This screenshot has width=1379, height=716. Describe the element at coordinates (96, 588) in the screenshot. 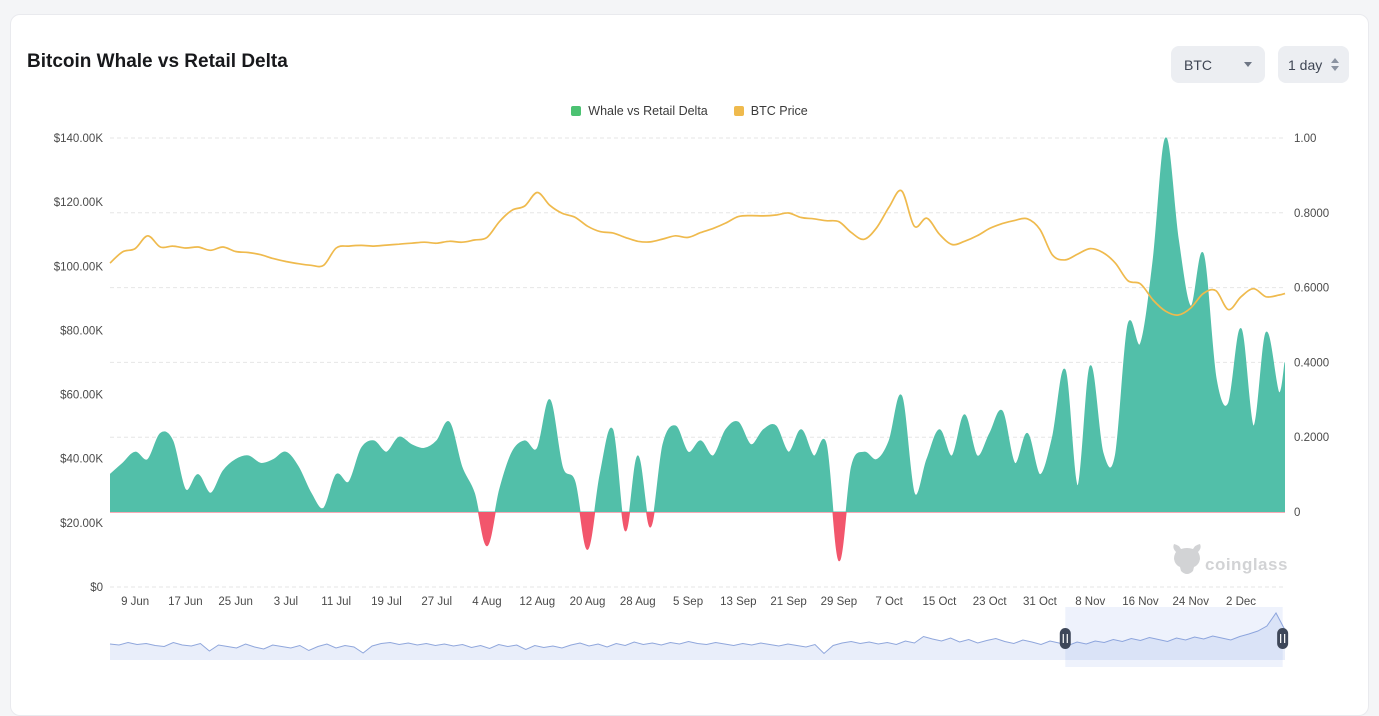

I see `svg-text: $0` at that location.